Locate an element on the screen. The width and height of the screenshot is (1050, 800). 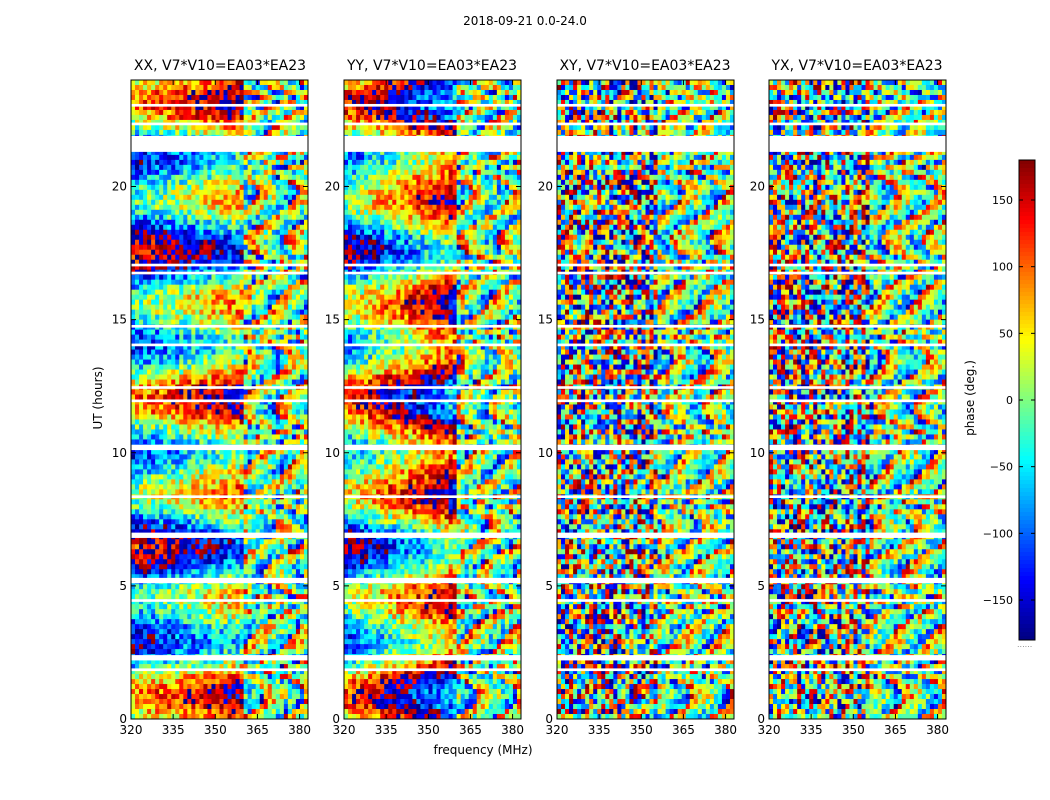
figure-suptitle: 2018-09-21 0.0-24.0 is located at coordinates (525, 21).